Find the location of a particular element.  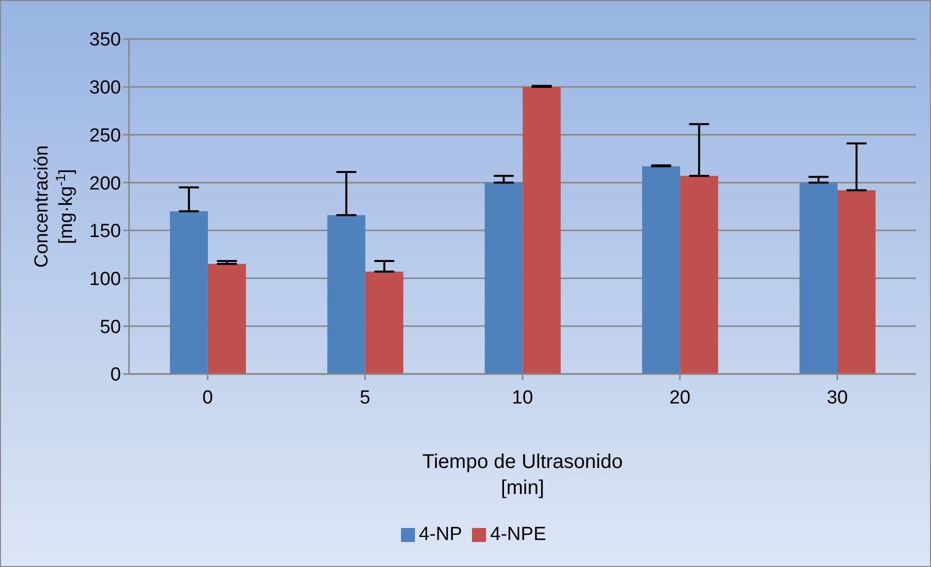

y-tick-label: 350 is located at coordinates (105, 40).